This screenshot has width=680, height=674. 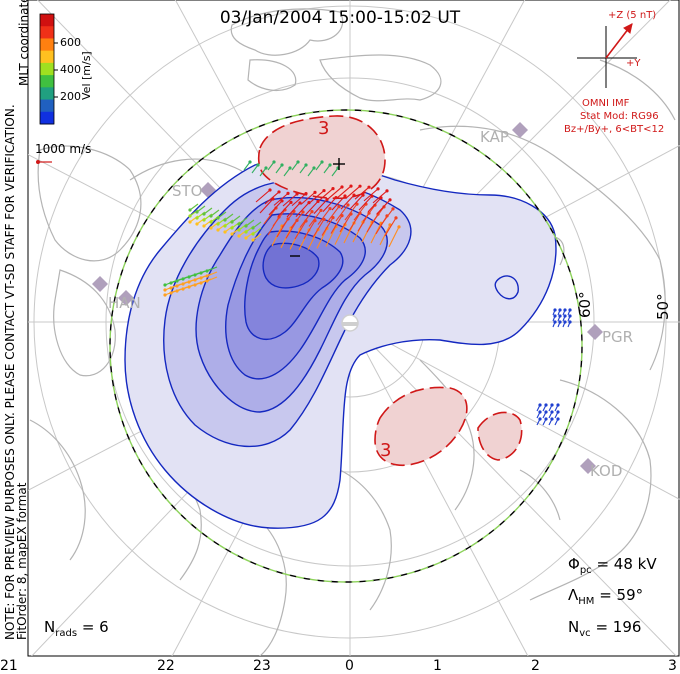 What do you see at coordinates (24, 43) in the screenshot?
I see `mlt-coordinates-label: MLT coordinates` at bounding box center [24, 43].